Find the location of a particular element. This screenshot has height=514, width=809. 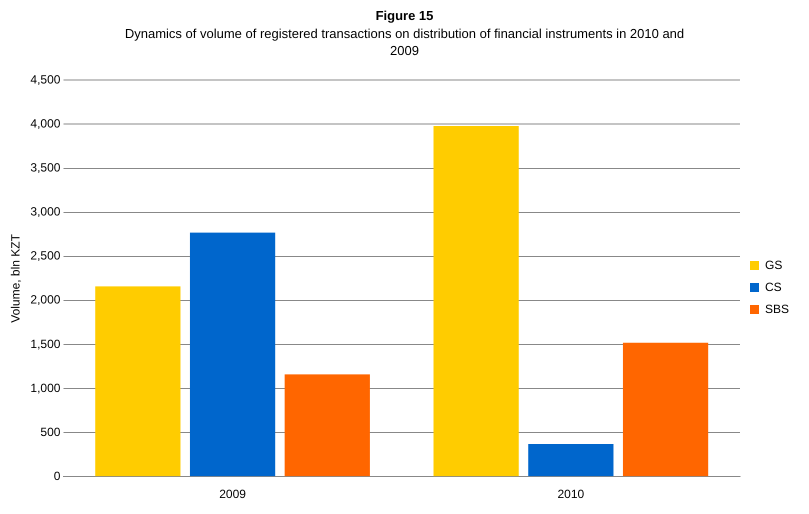

chart-subtitle: Dynamics of volume of registered transactions on distribution of financial instruments in 2010 and 2009 is located at coordinates (404, 42).